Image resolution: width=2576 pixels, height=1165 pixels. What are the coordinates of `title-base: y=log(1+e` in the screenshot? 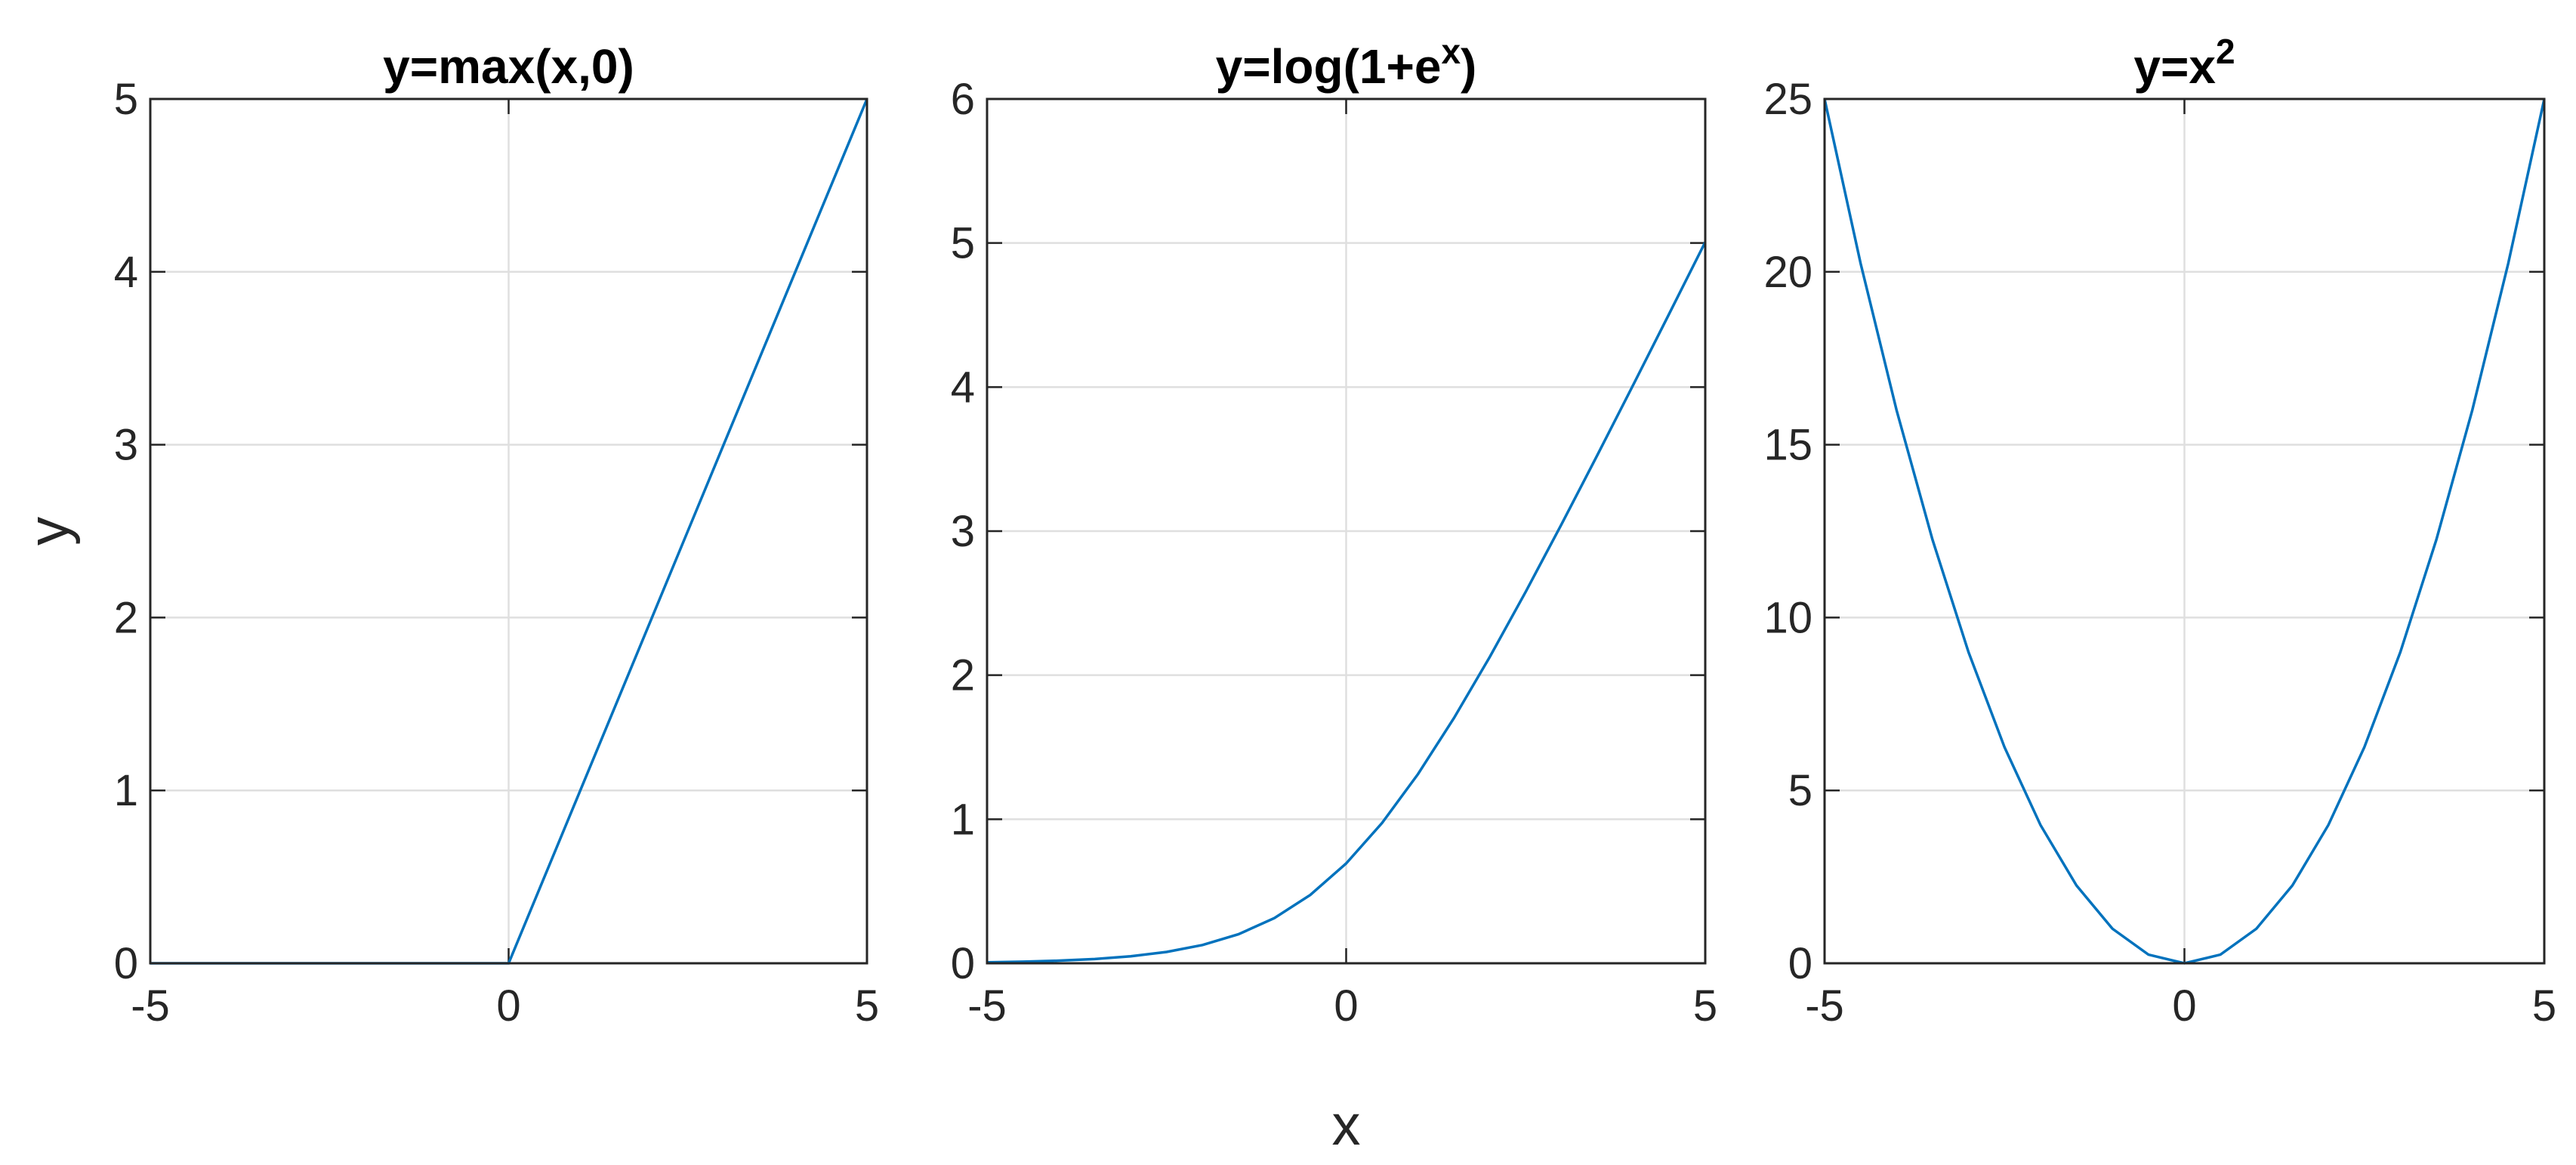 It's located at (1329, 66).